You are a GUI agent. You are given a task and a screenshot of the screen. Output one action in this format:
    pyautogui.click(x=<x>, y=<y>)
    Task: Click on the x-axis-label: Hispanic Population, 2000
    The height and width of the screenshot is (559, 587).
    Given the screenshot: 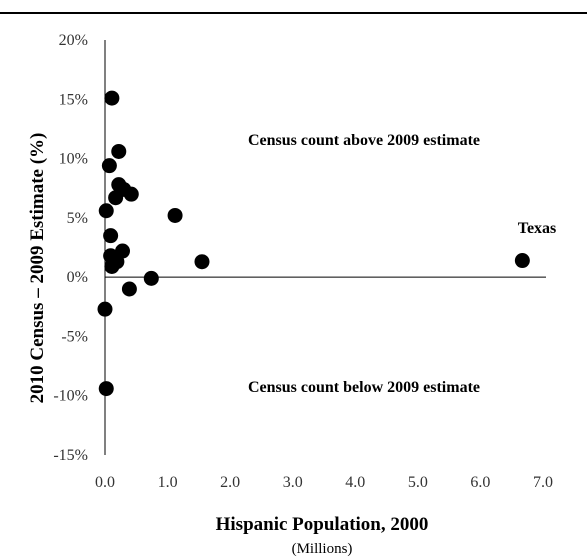 What is the action you would take?
    pyautogui.click(x=322, y=524)
    